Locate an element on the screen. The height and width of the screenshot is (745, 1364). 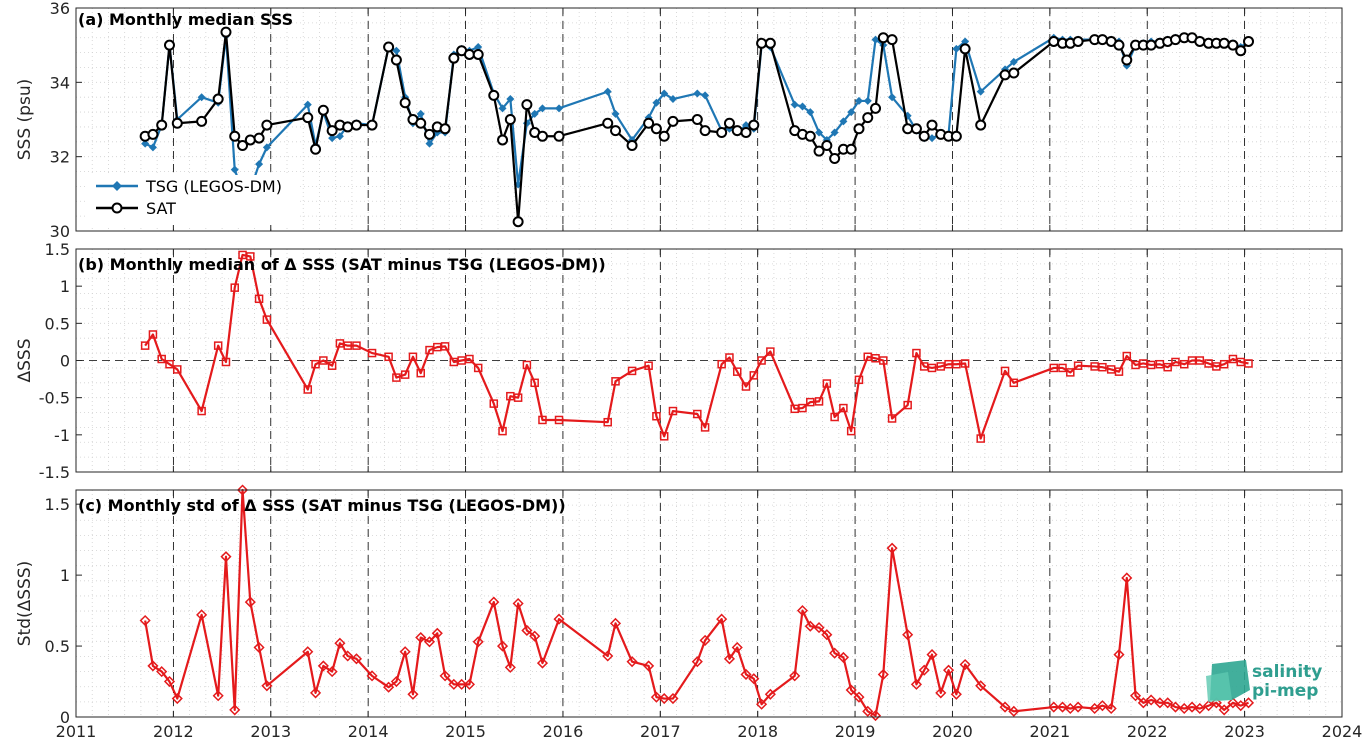
legend: TSG (LEGOS-DM) SAT is located at coordinates (194, 200).